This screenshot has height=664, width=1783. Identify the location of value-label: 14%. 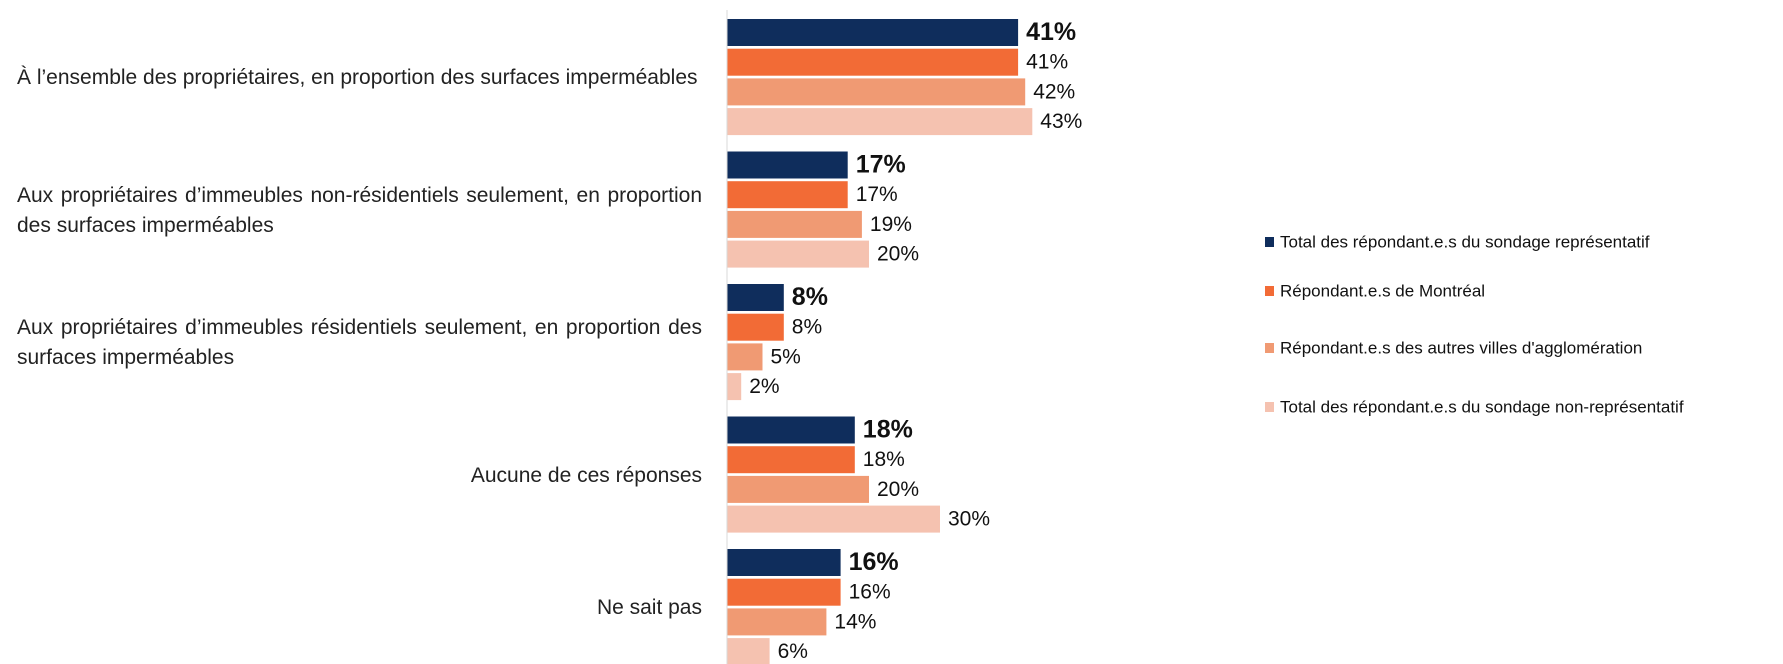
(855, 621).